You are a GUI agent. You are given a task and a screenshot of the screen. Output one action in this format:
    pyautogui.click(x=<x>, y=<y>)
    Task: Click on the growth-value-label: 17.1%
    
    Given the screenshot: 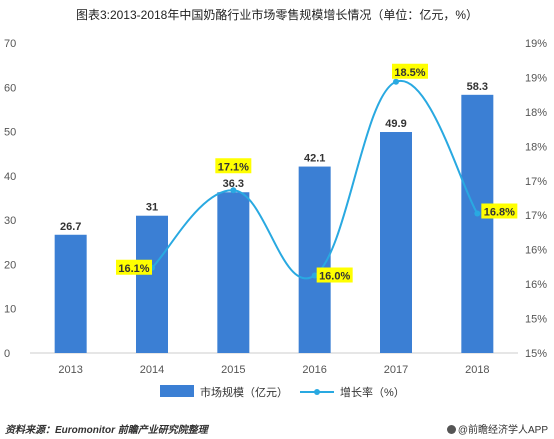 What is the action you would take?
    pyautogui.click(x=233, y=167)
    